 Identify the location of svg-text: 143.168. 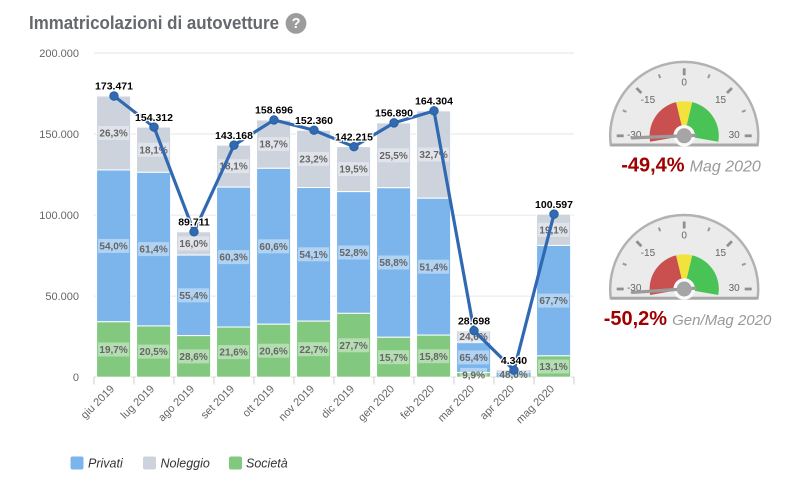
(234, 136).